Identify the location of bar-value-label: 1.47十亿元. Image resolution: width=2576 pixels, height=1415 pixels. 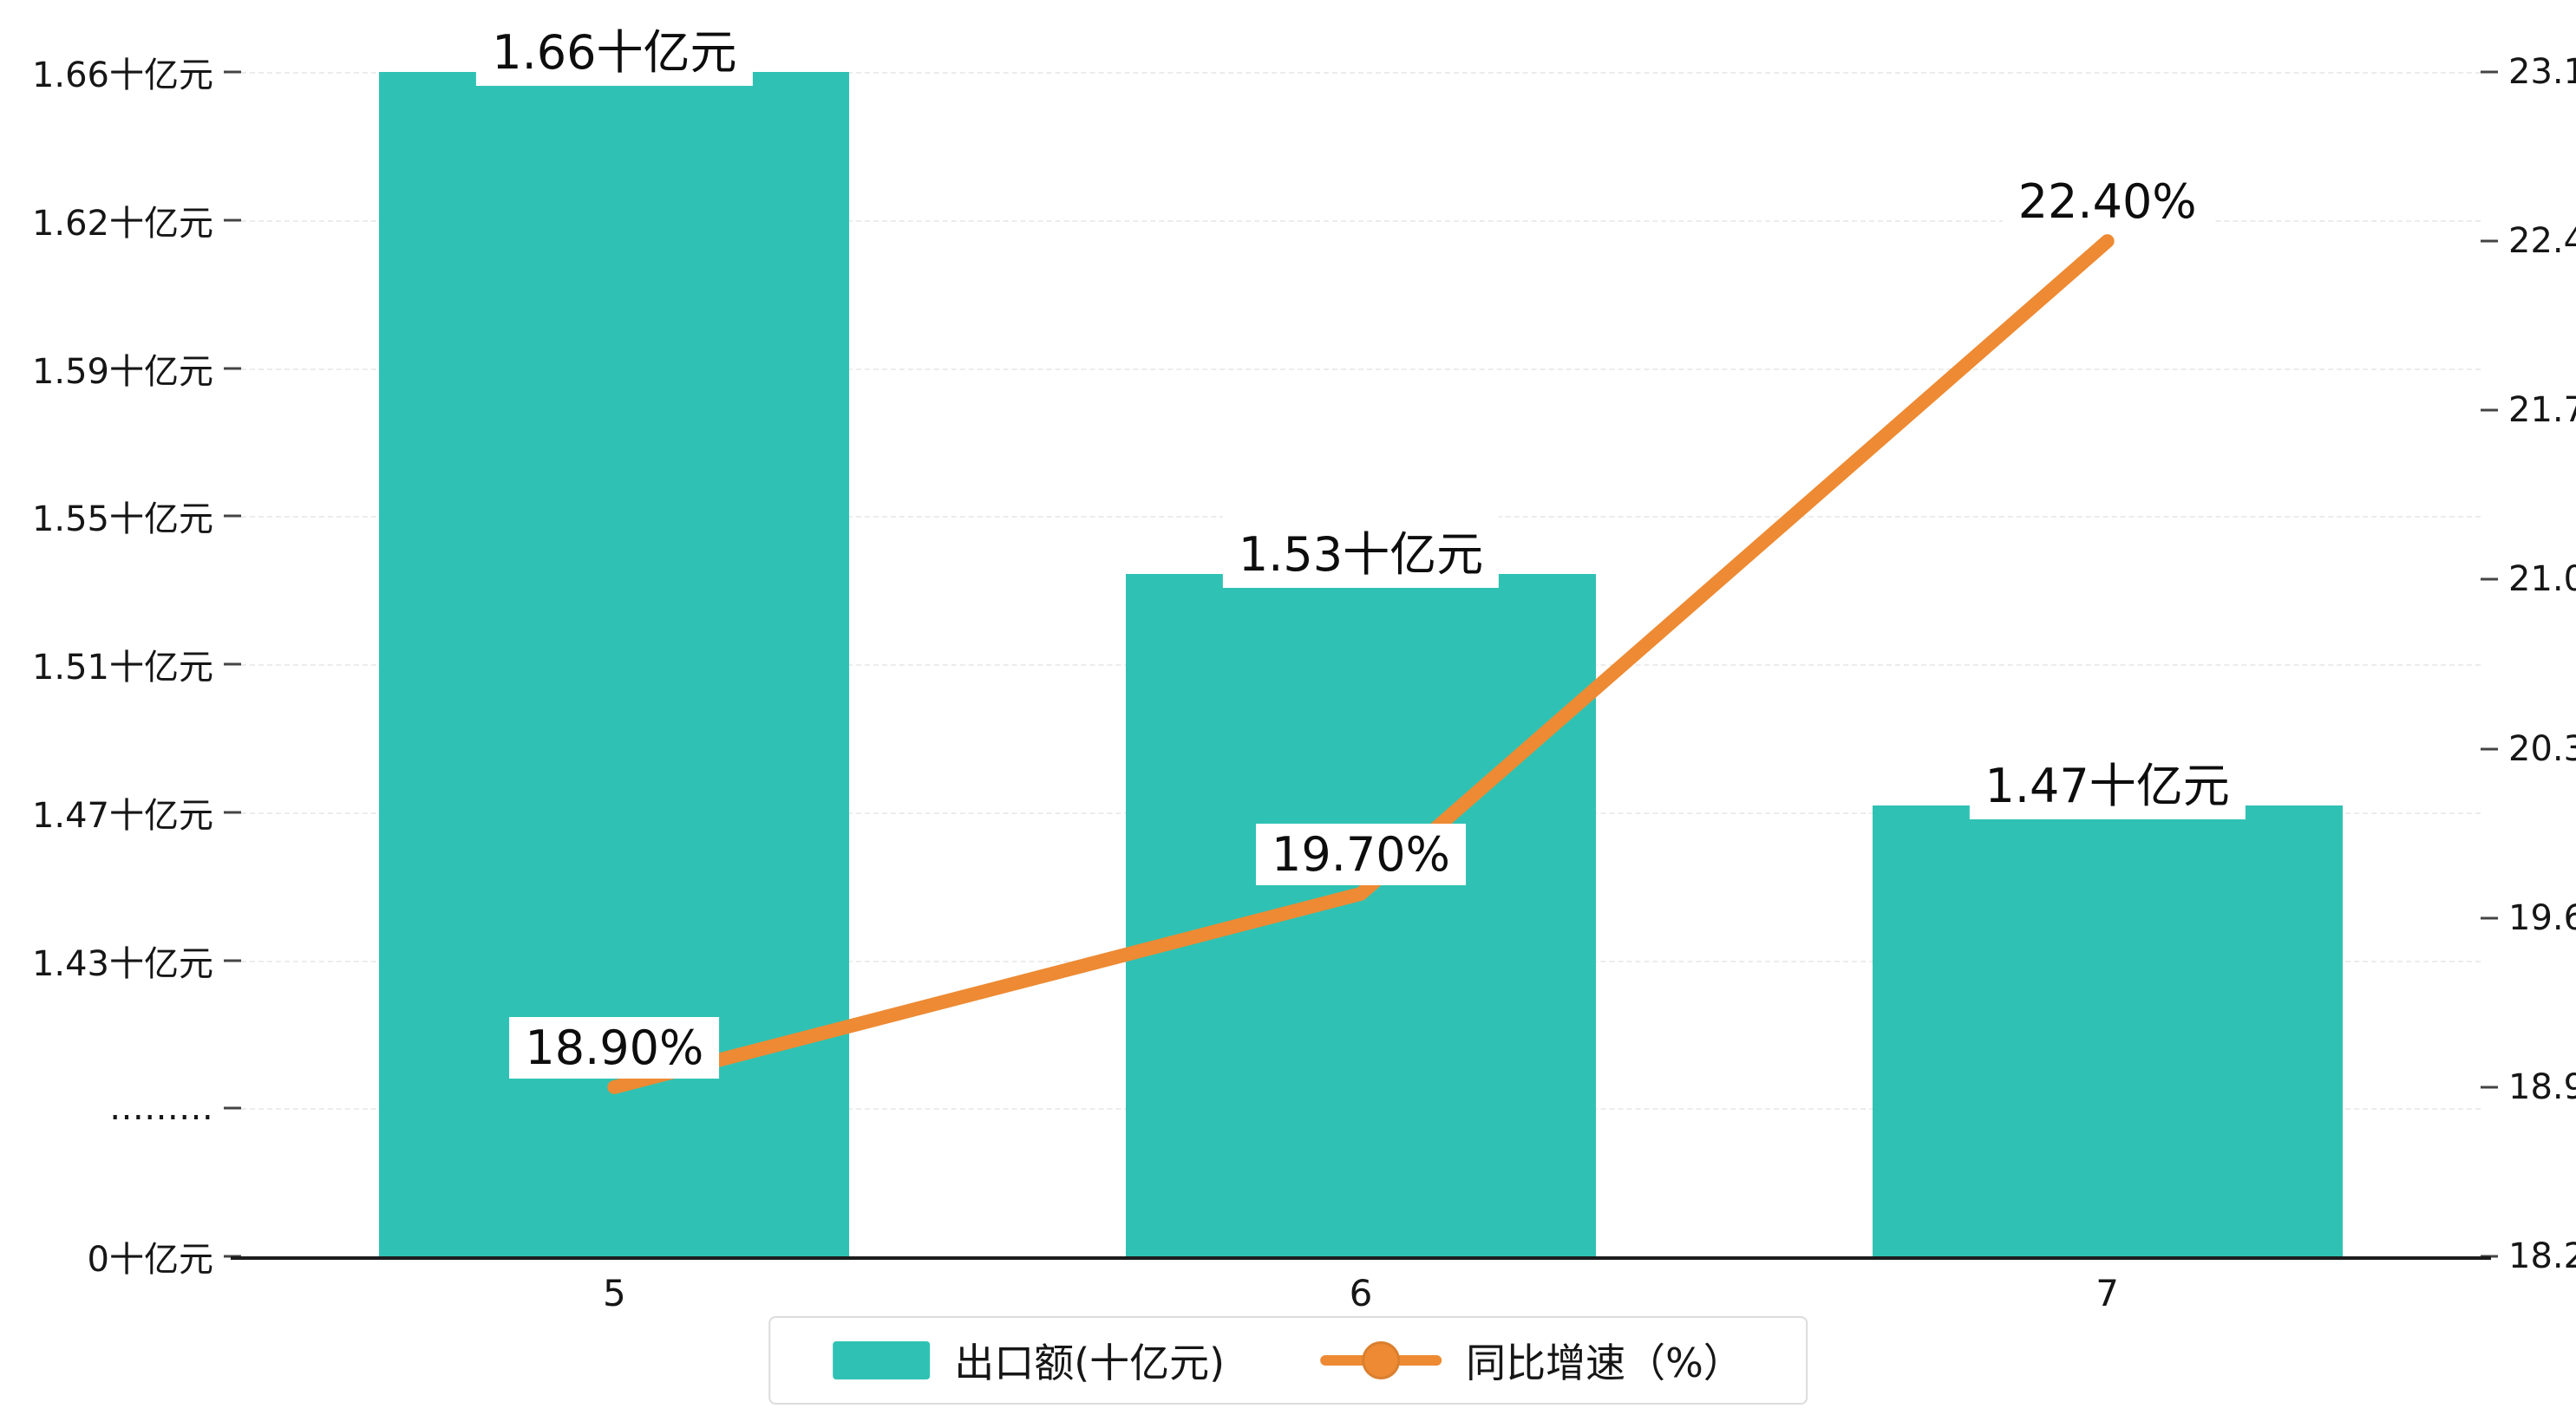
(2107, 782).